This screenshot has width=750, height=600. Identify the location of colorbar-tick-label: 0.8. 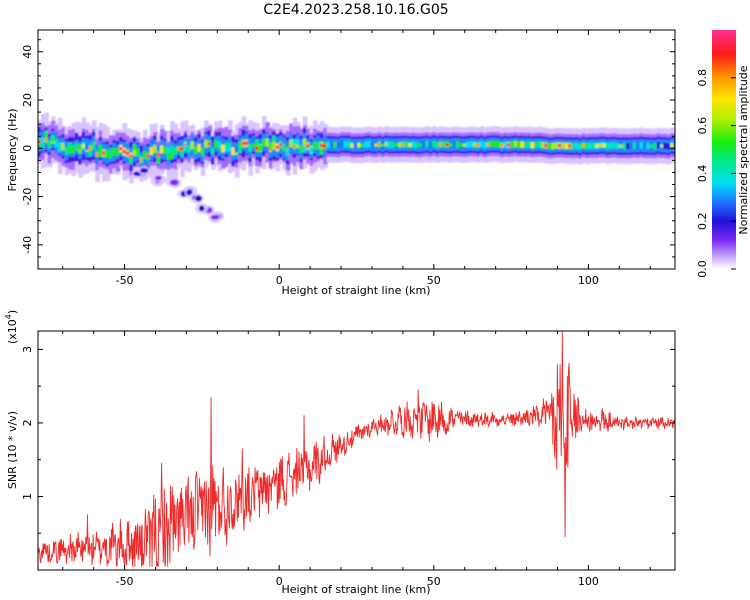
(702, 78).